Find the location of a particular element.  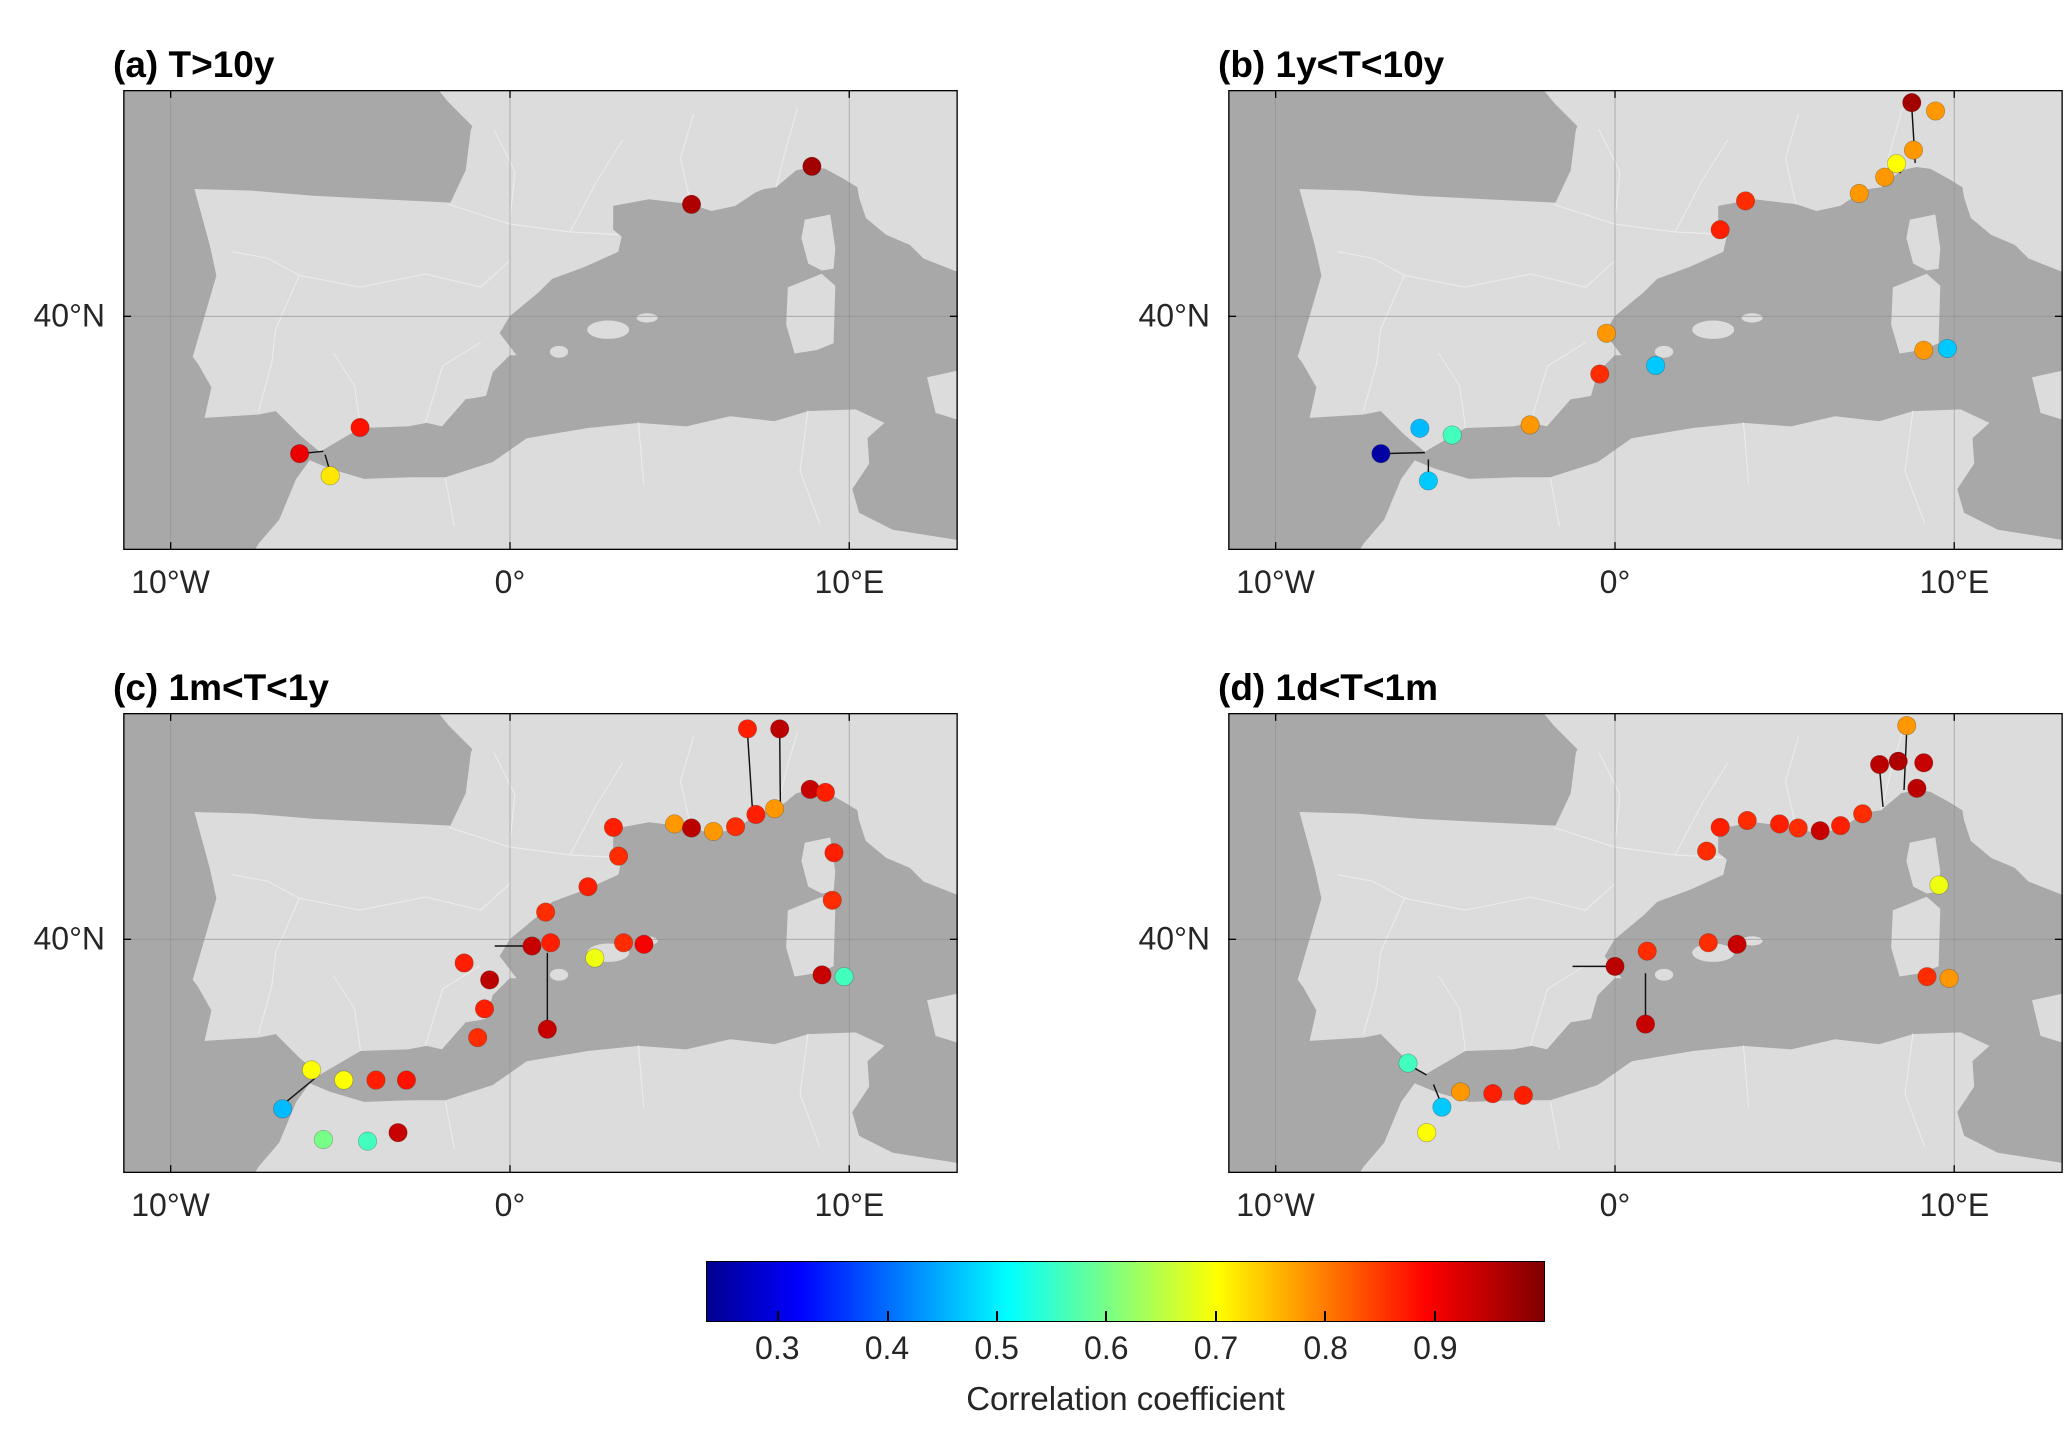

colorbar-tick-label: 0.9 is located at coordinates (1435, 1348).